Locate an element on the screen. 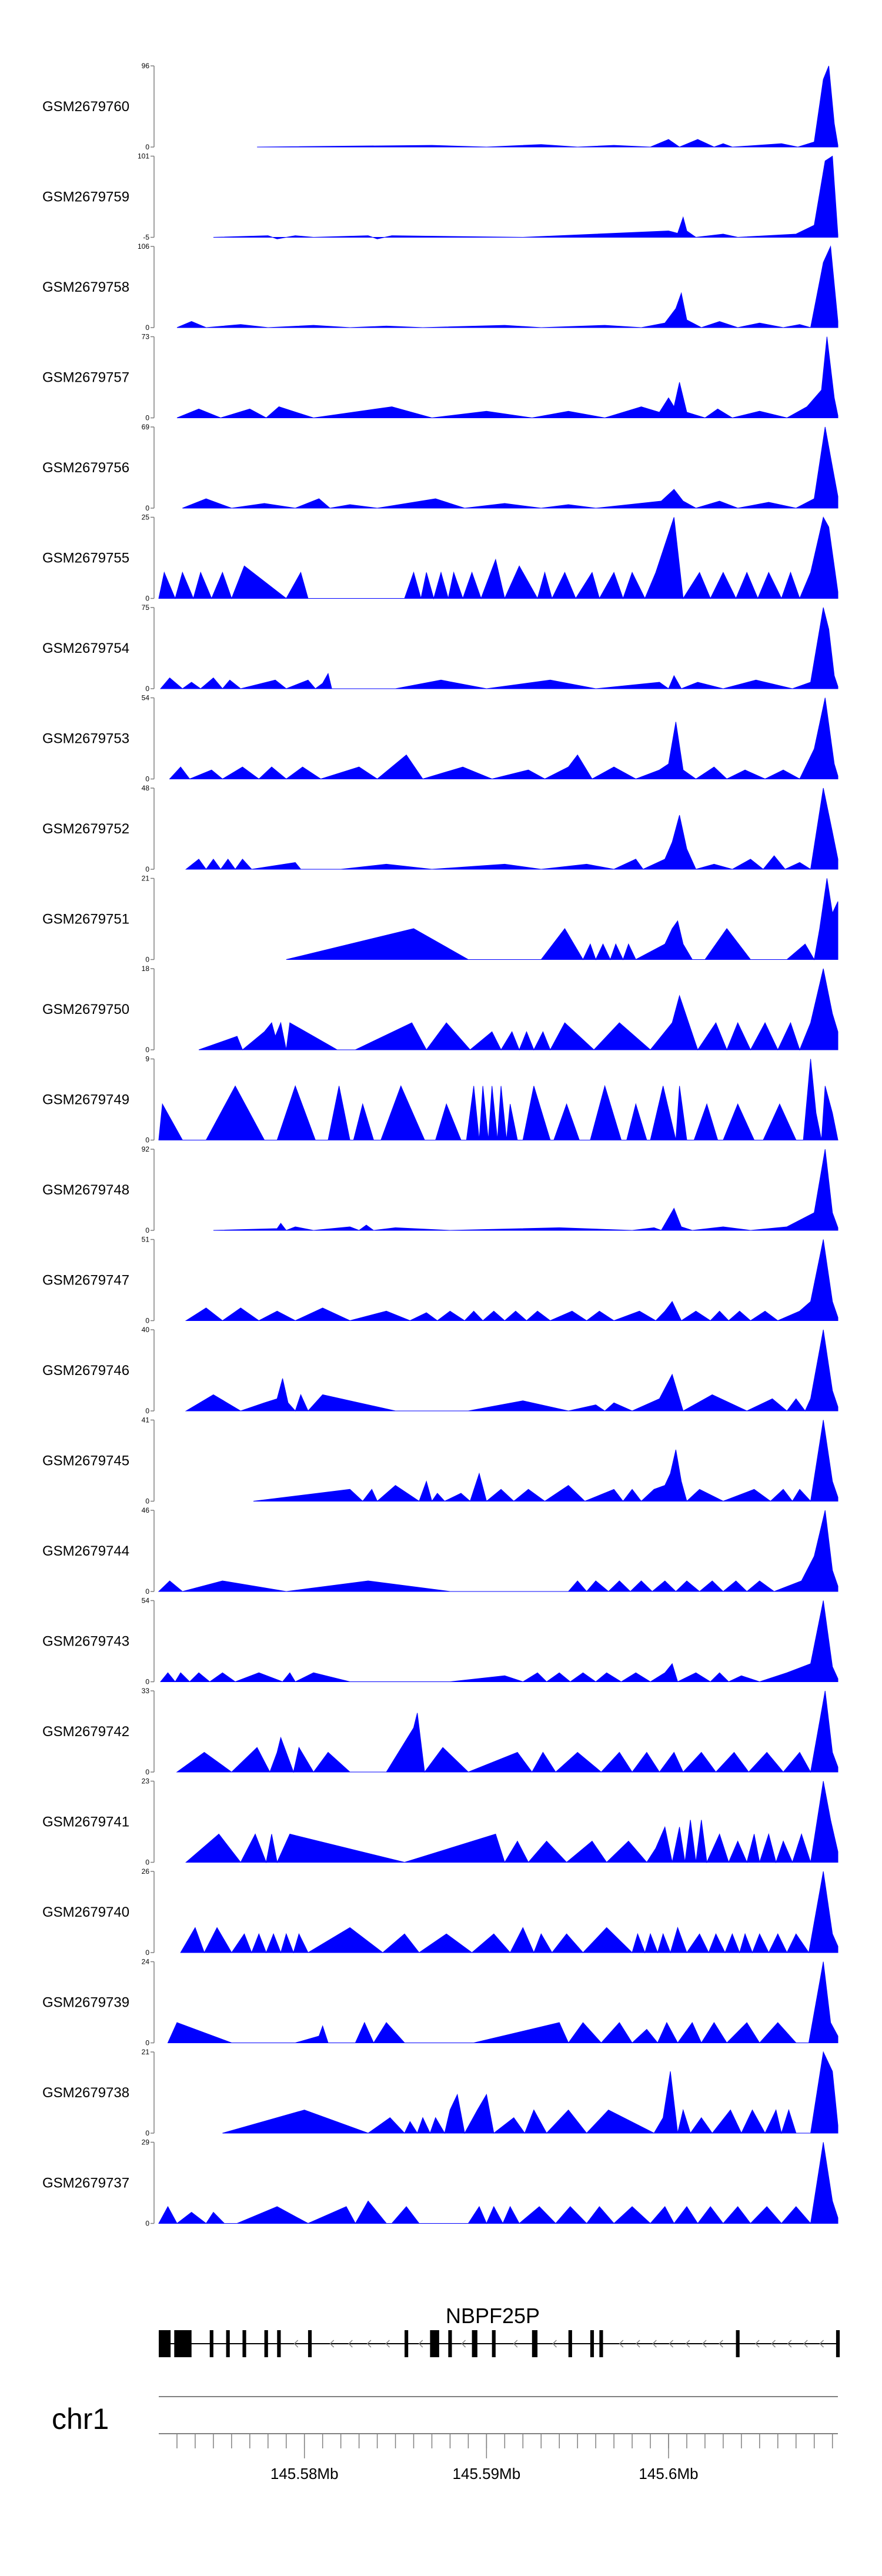 The width and height of the screenshot is (882, 2576). track-label: GSM2679751 is located at coordinates (85, 919).